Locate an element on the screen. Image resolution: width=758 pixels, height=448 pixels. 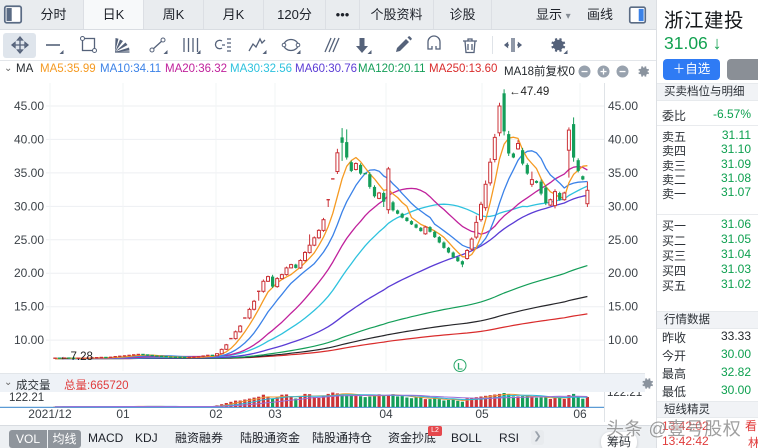
svg-text: 05 is located at coordinates (482, 414).